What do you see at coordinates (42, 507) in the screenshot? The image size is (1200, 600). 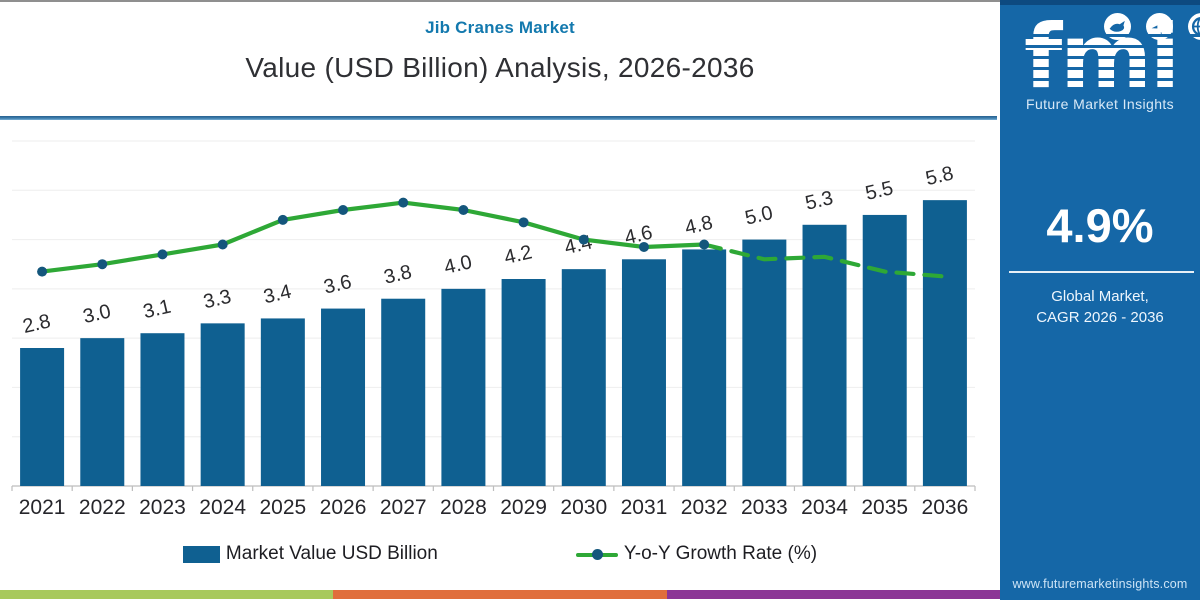 I see `x-label-2021: 2021` at bounding box center [42, 507].